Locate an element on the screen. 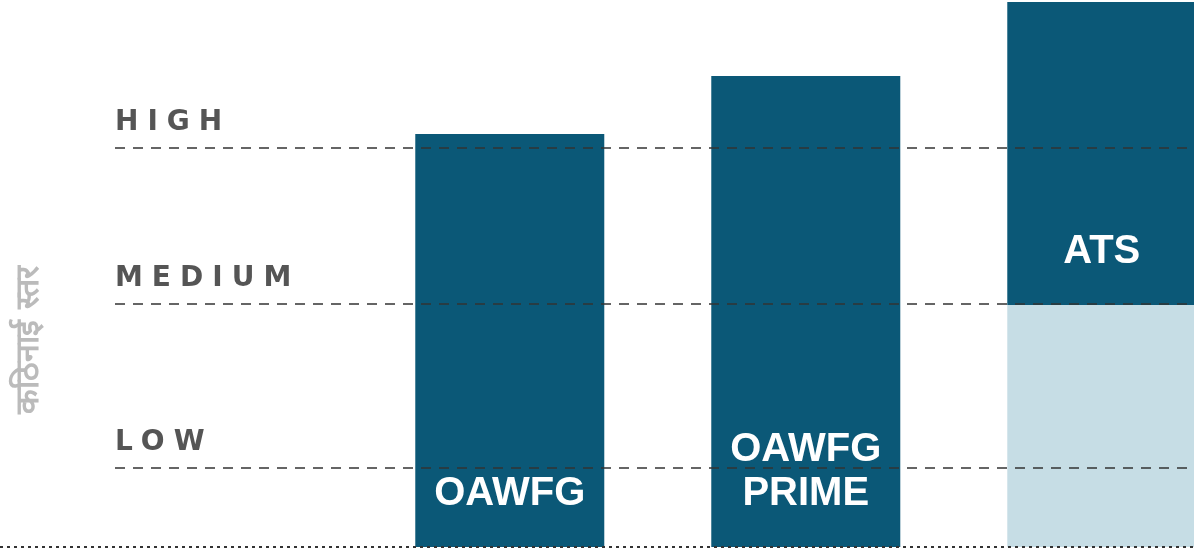 The width and height of the screenshot is (1194, 550). x-tick-label: ATS is located at coordinates (1102, 249).